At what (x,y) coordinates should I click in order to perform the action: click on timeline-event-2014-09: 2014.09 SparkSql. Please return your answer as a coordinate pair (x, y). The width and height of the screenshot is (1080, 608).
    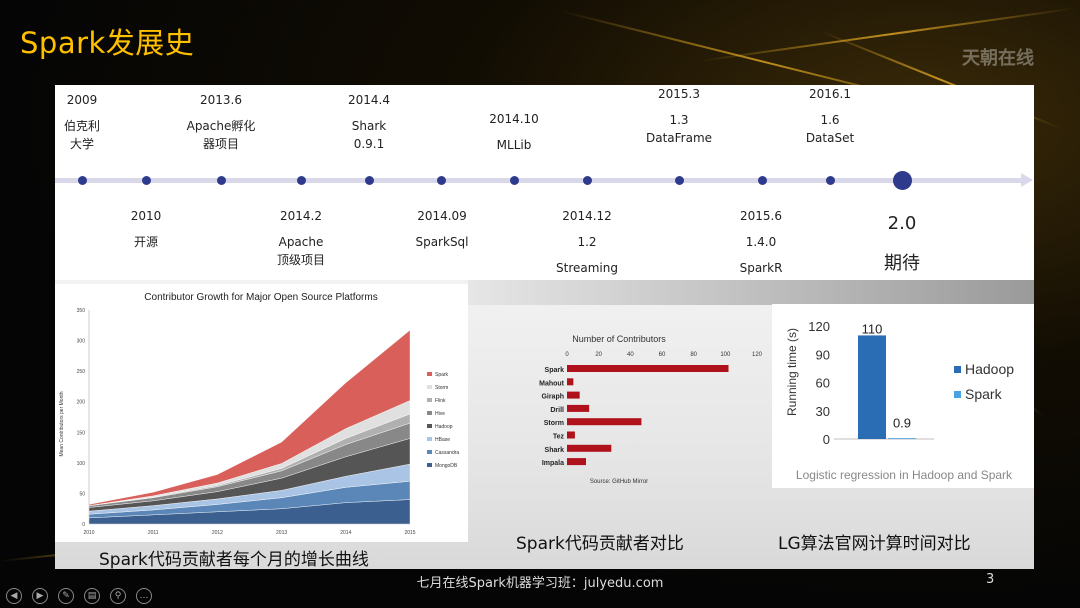
    Looking at the image, I should click on (442, 229).